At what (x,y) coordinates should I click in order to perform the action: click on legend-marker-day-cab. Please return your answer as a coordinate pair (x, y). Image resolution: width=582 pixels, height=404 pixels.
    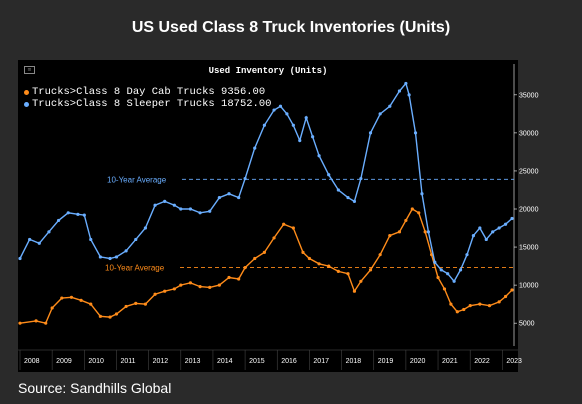
    Looking at the image, I should click on (26, 92).